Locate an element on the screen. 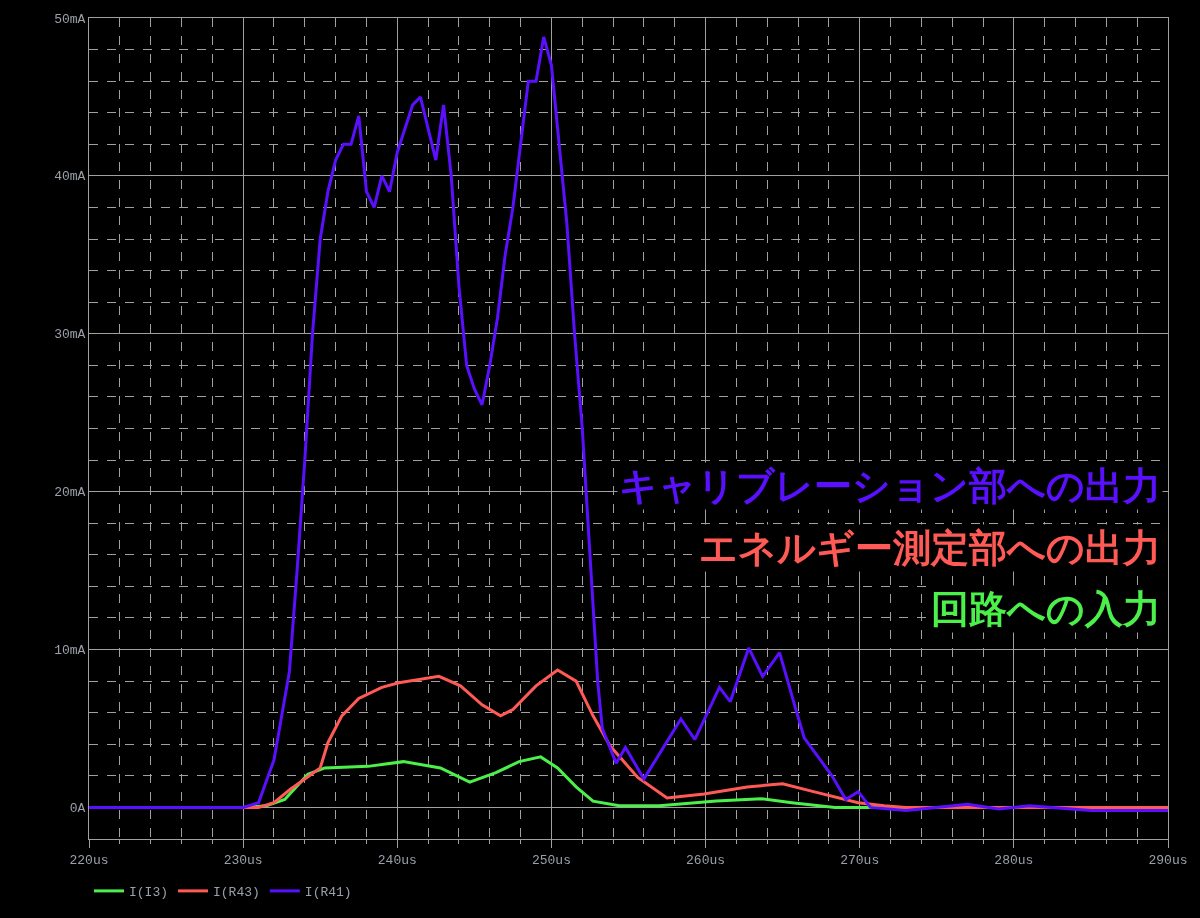 The width and height of the screenshot is (1200, 918). legend-label: I(R43) is located at coordinates (236, 892).